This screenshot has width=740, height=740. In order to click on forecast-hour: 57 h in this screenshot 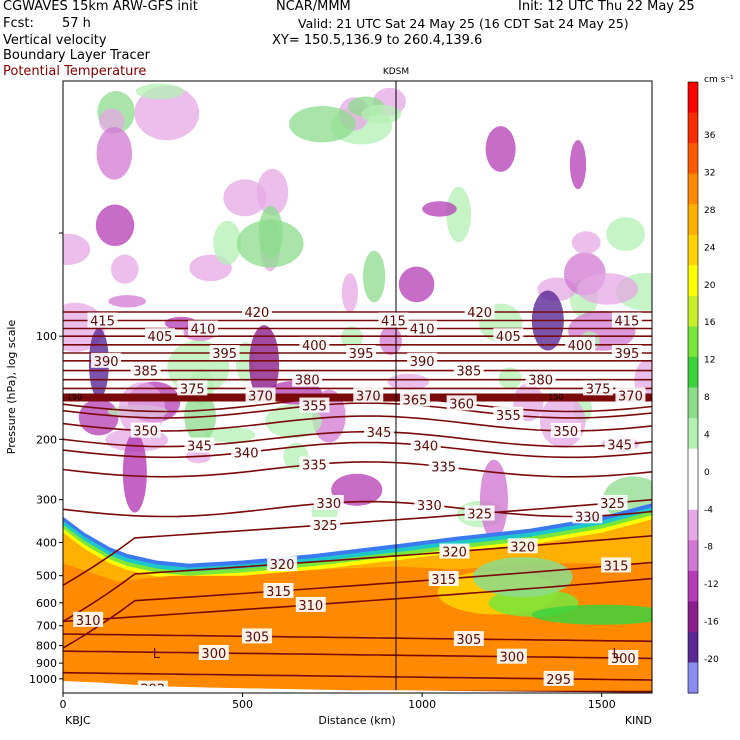, I will do `click(76, 23)`.